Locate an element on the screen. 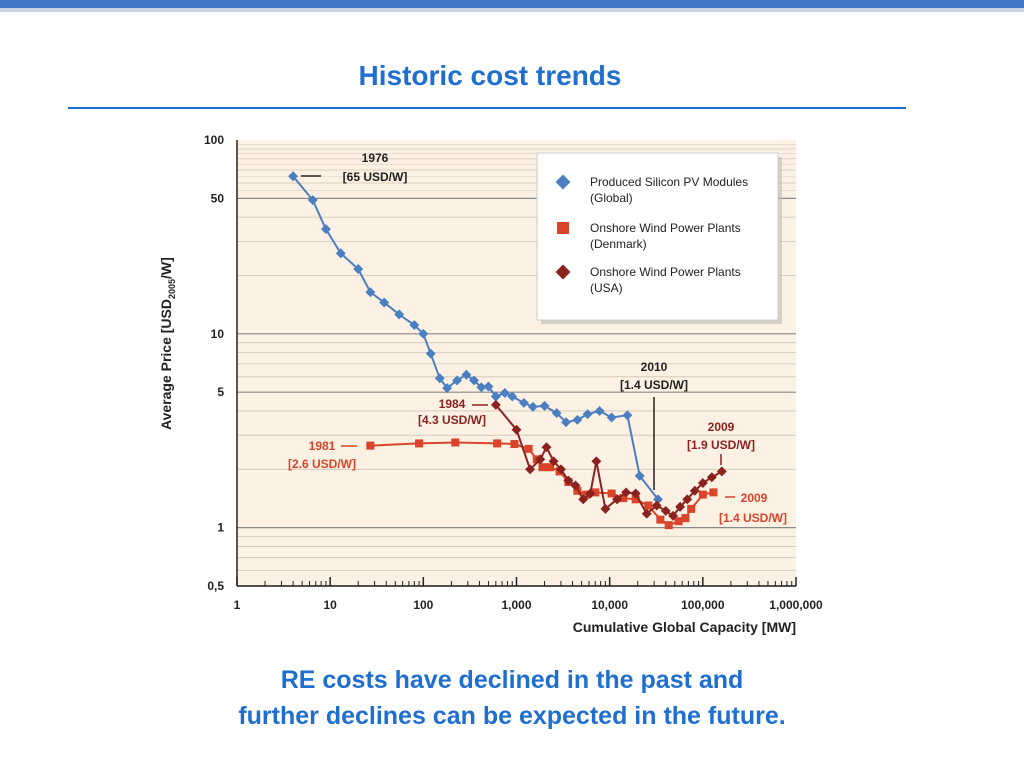  annotation-2009-usa: 2009 [1.9 USD/W] is located at coordinates (721, 442).